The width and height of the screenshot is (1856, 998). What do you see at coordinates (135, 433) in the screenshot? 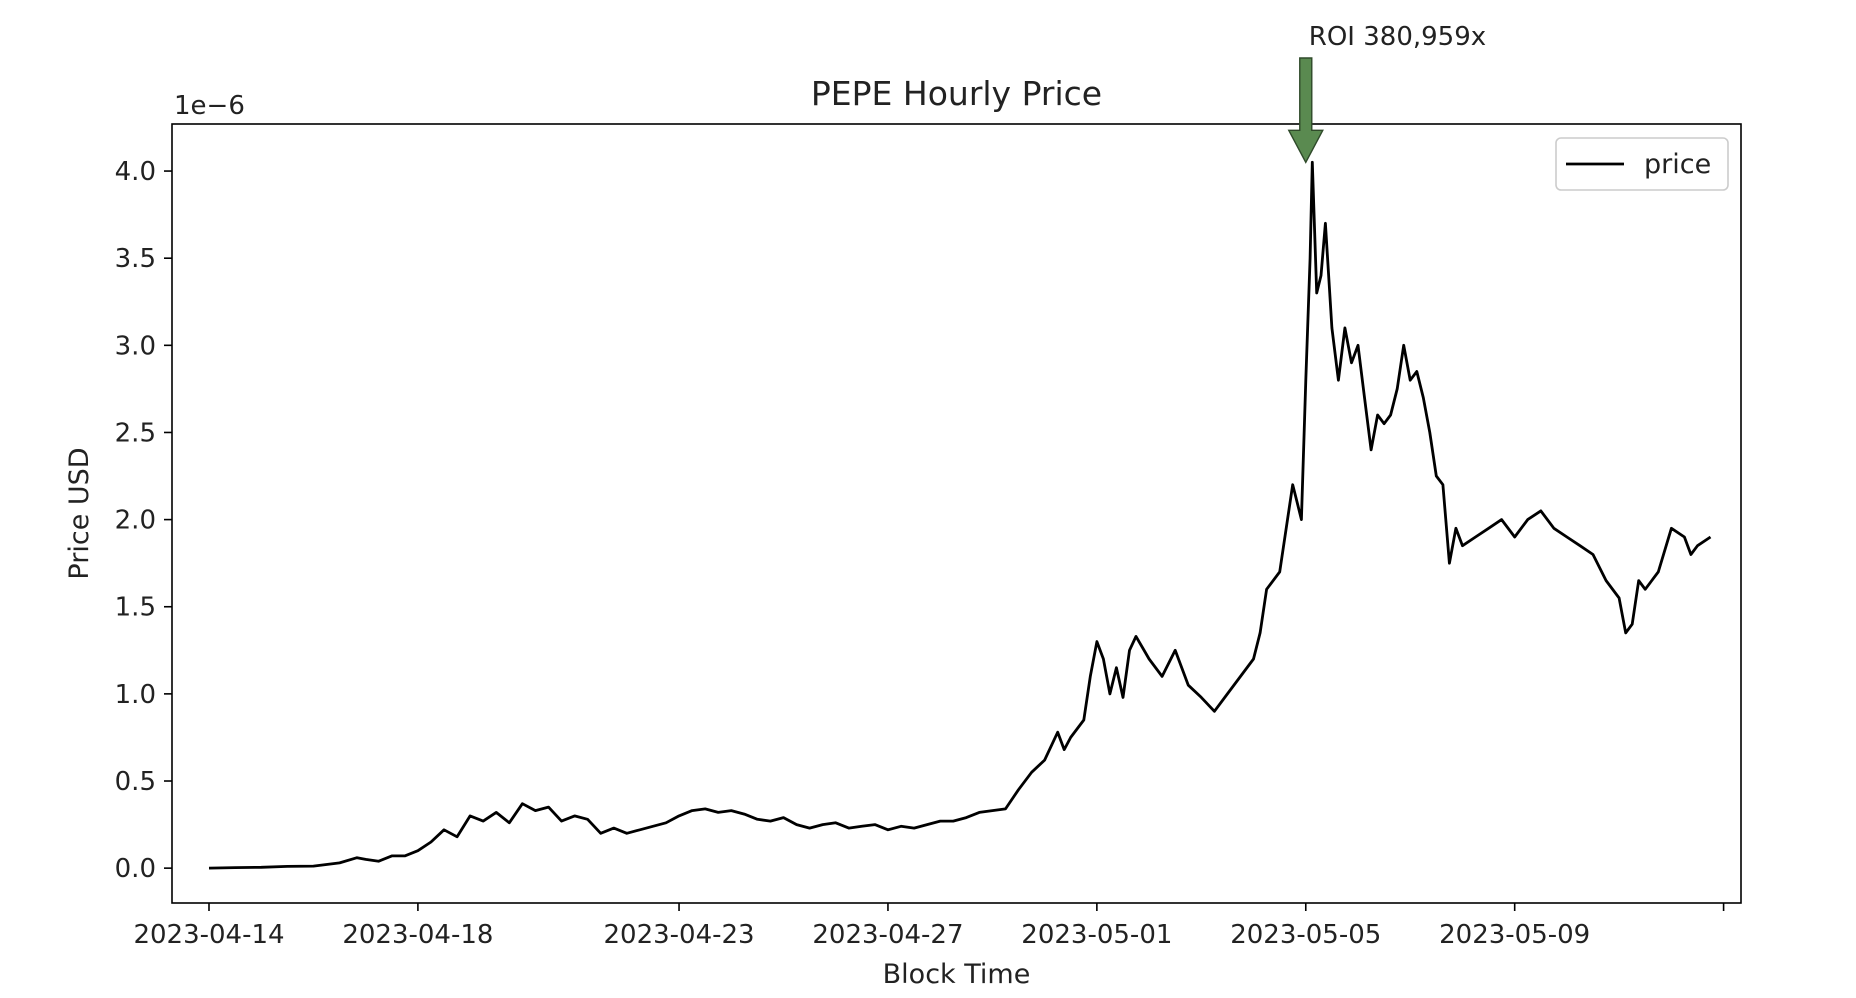
I see `y-tick-label: 2.5` at bounding box center [135, 433].